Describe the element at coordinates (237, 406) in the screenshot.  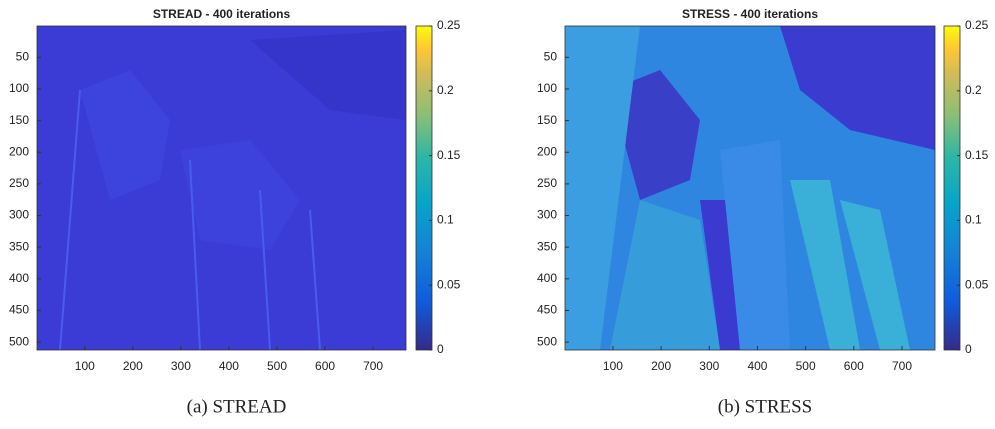
I see `caption: (a) STREAD` at that location.